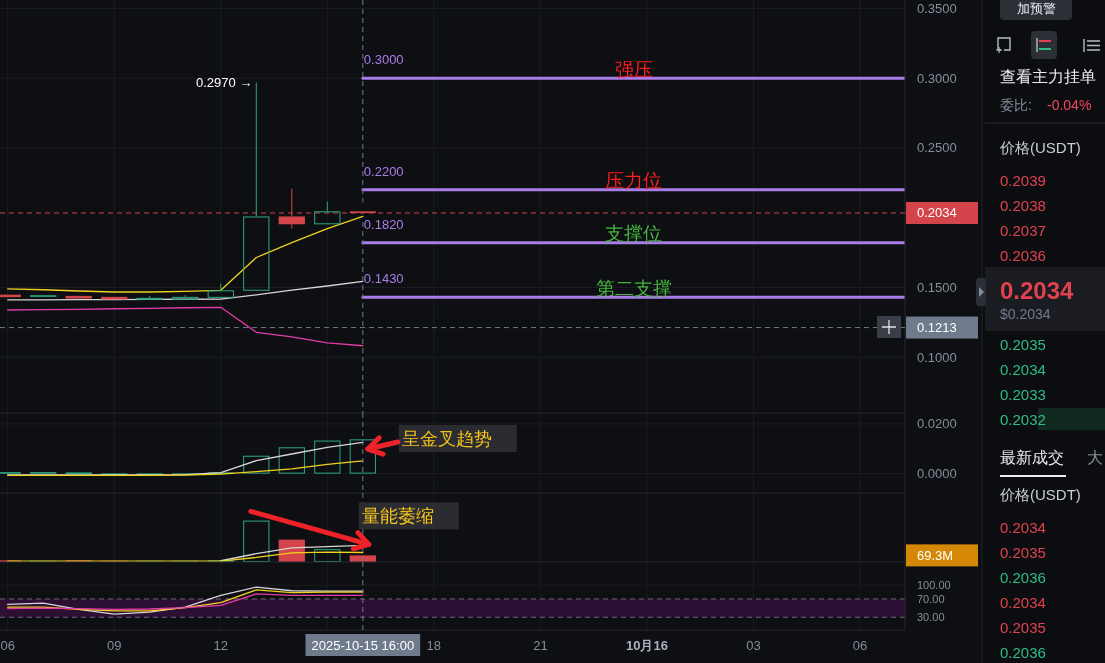 This screenshot has width=1105, height=663. Describe the element at coordinates (1023, 344) in the screenshot. I see `y-tick-label: 0.2035` at that location.